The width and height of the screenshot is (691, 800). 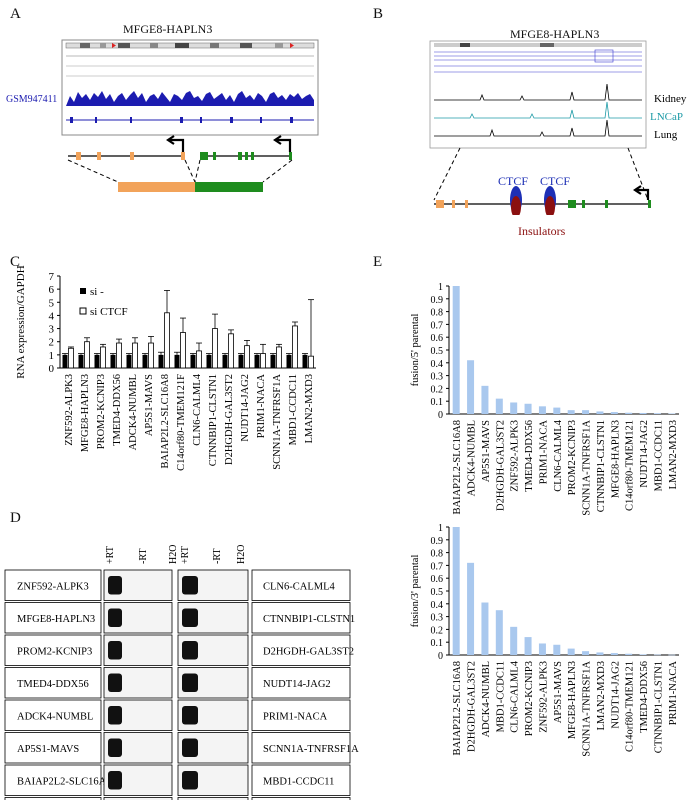 What do you see at coordinates (437, 554) in the screenshot?
I see `y-tick-label: 0.8` at bounding box center [437, 554].